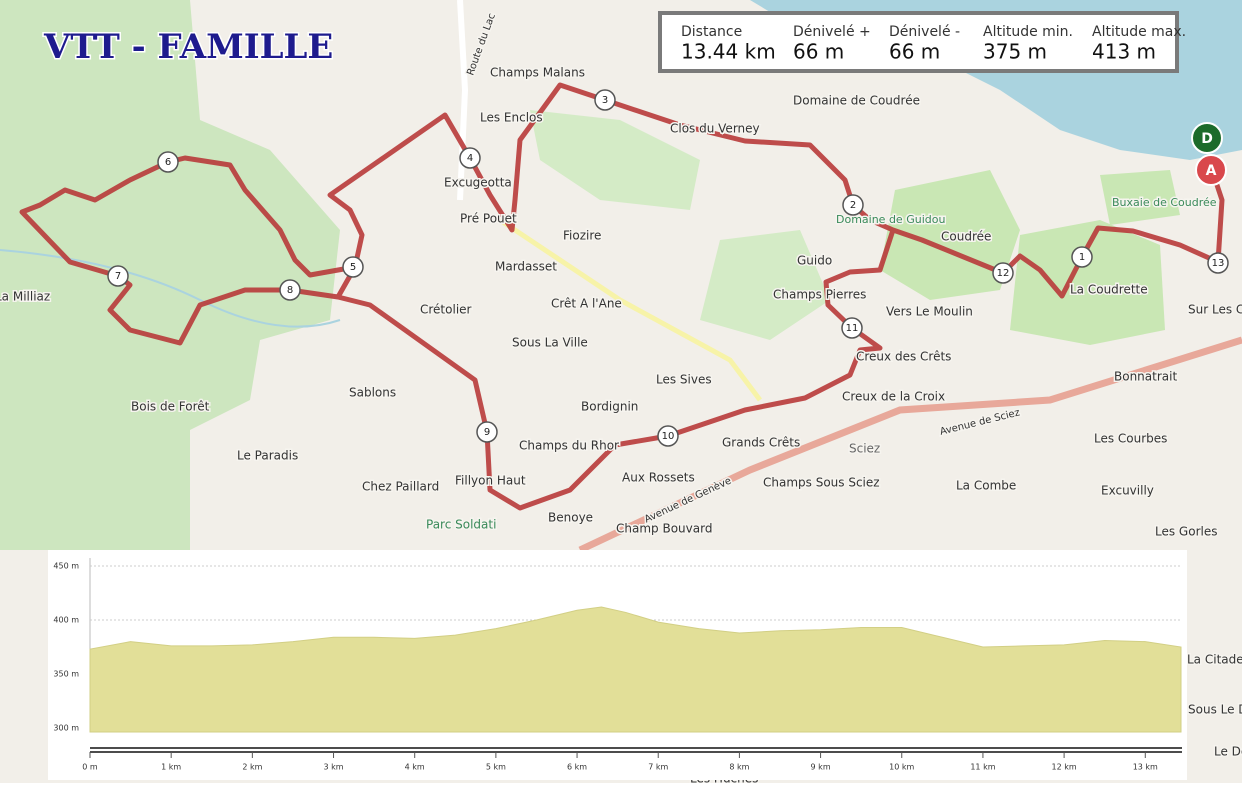 The image size is (1242, 787). I want to click on start-label: D, so click(1207, 139).